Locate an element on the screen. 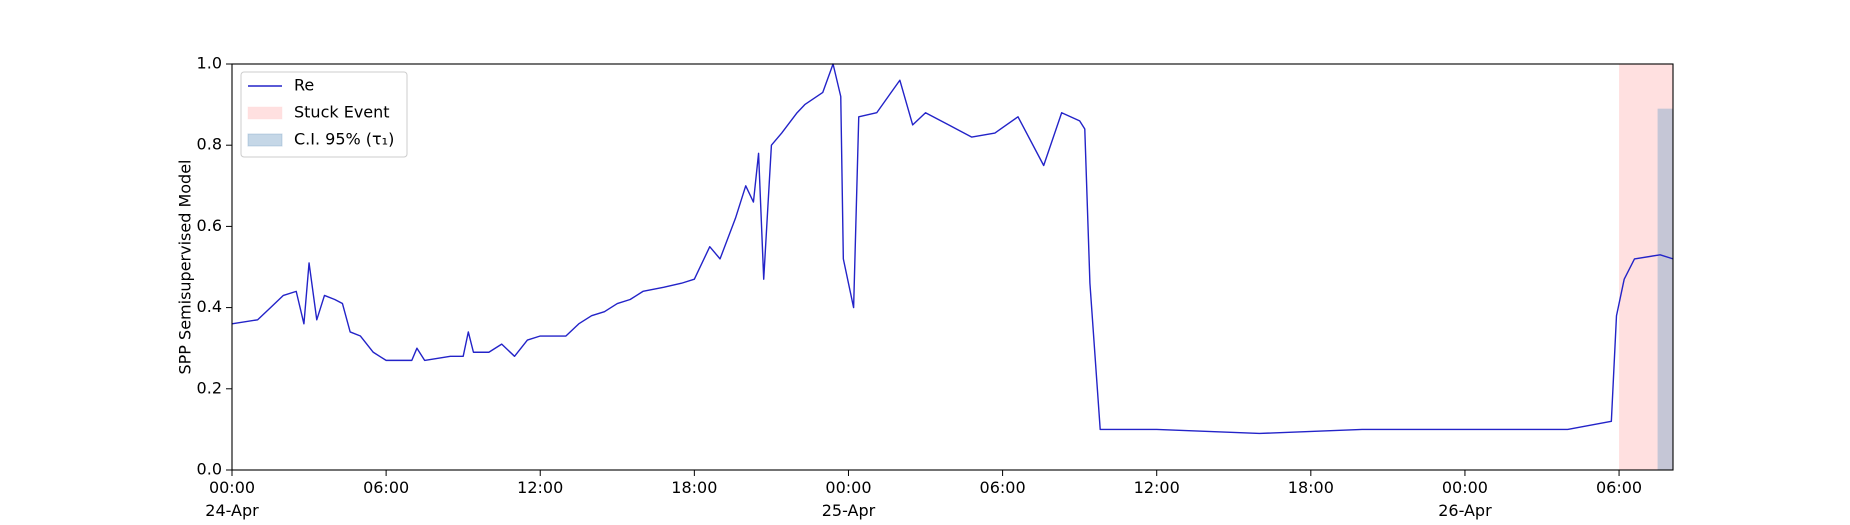 The height and width of the screenshot is (525, 1850). legend-label: Stuck Event is located at coordinates (342, 112).